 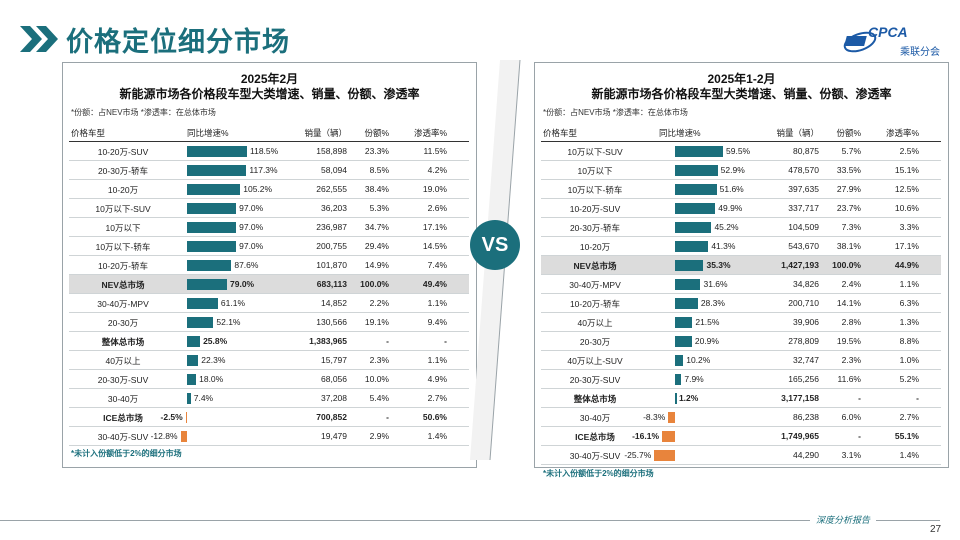 I want to click on growth-label: 7.9%, so click(x=694, y=379).